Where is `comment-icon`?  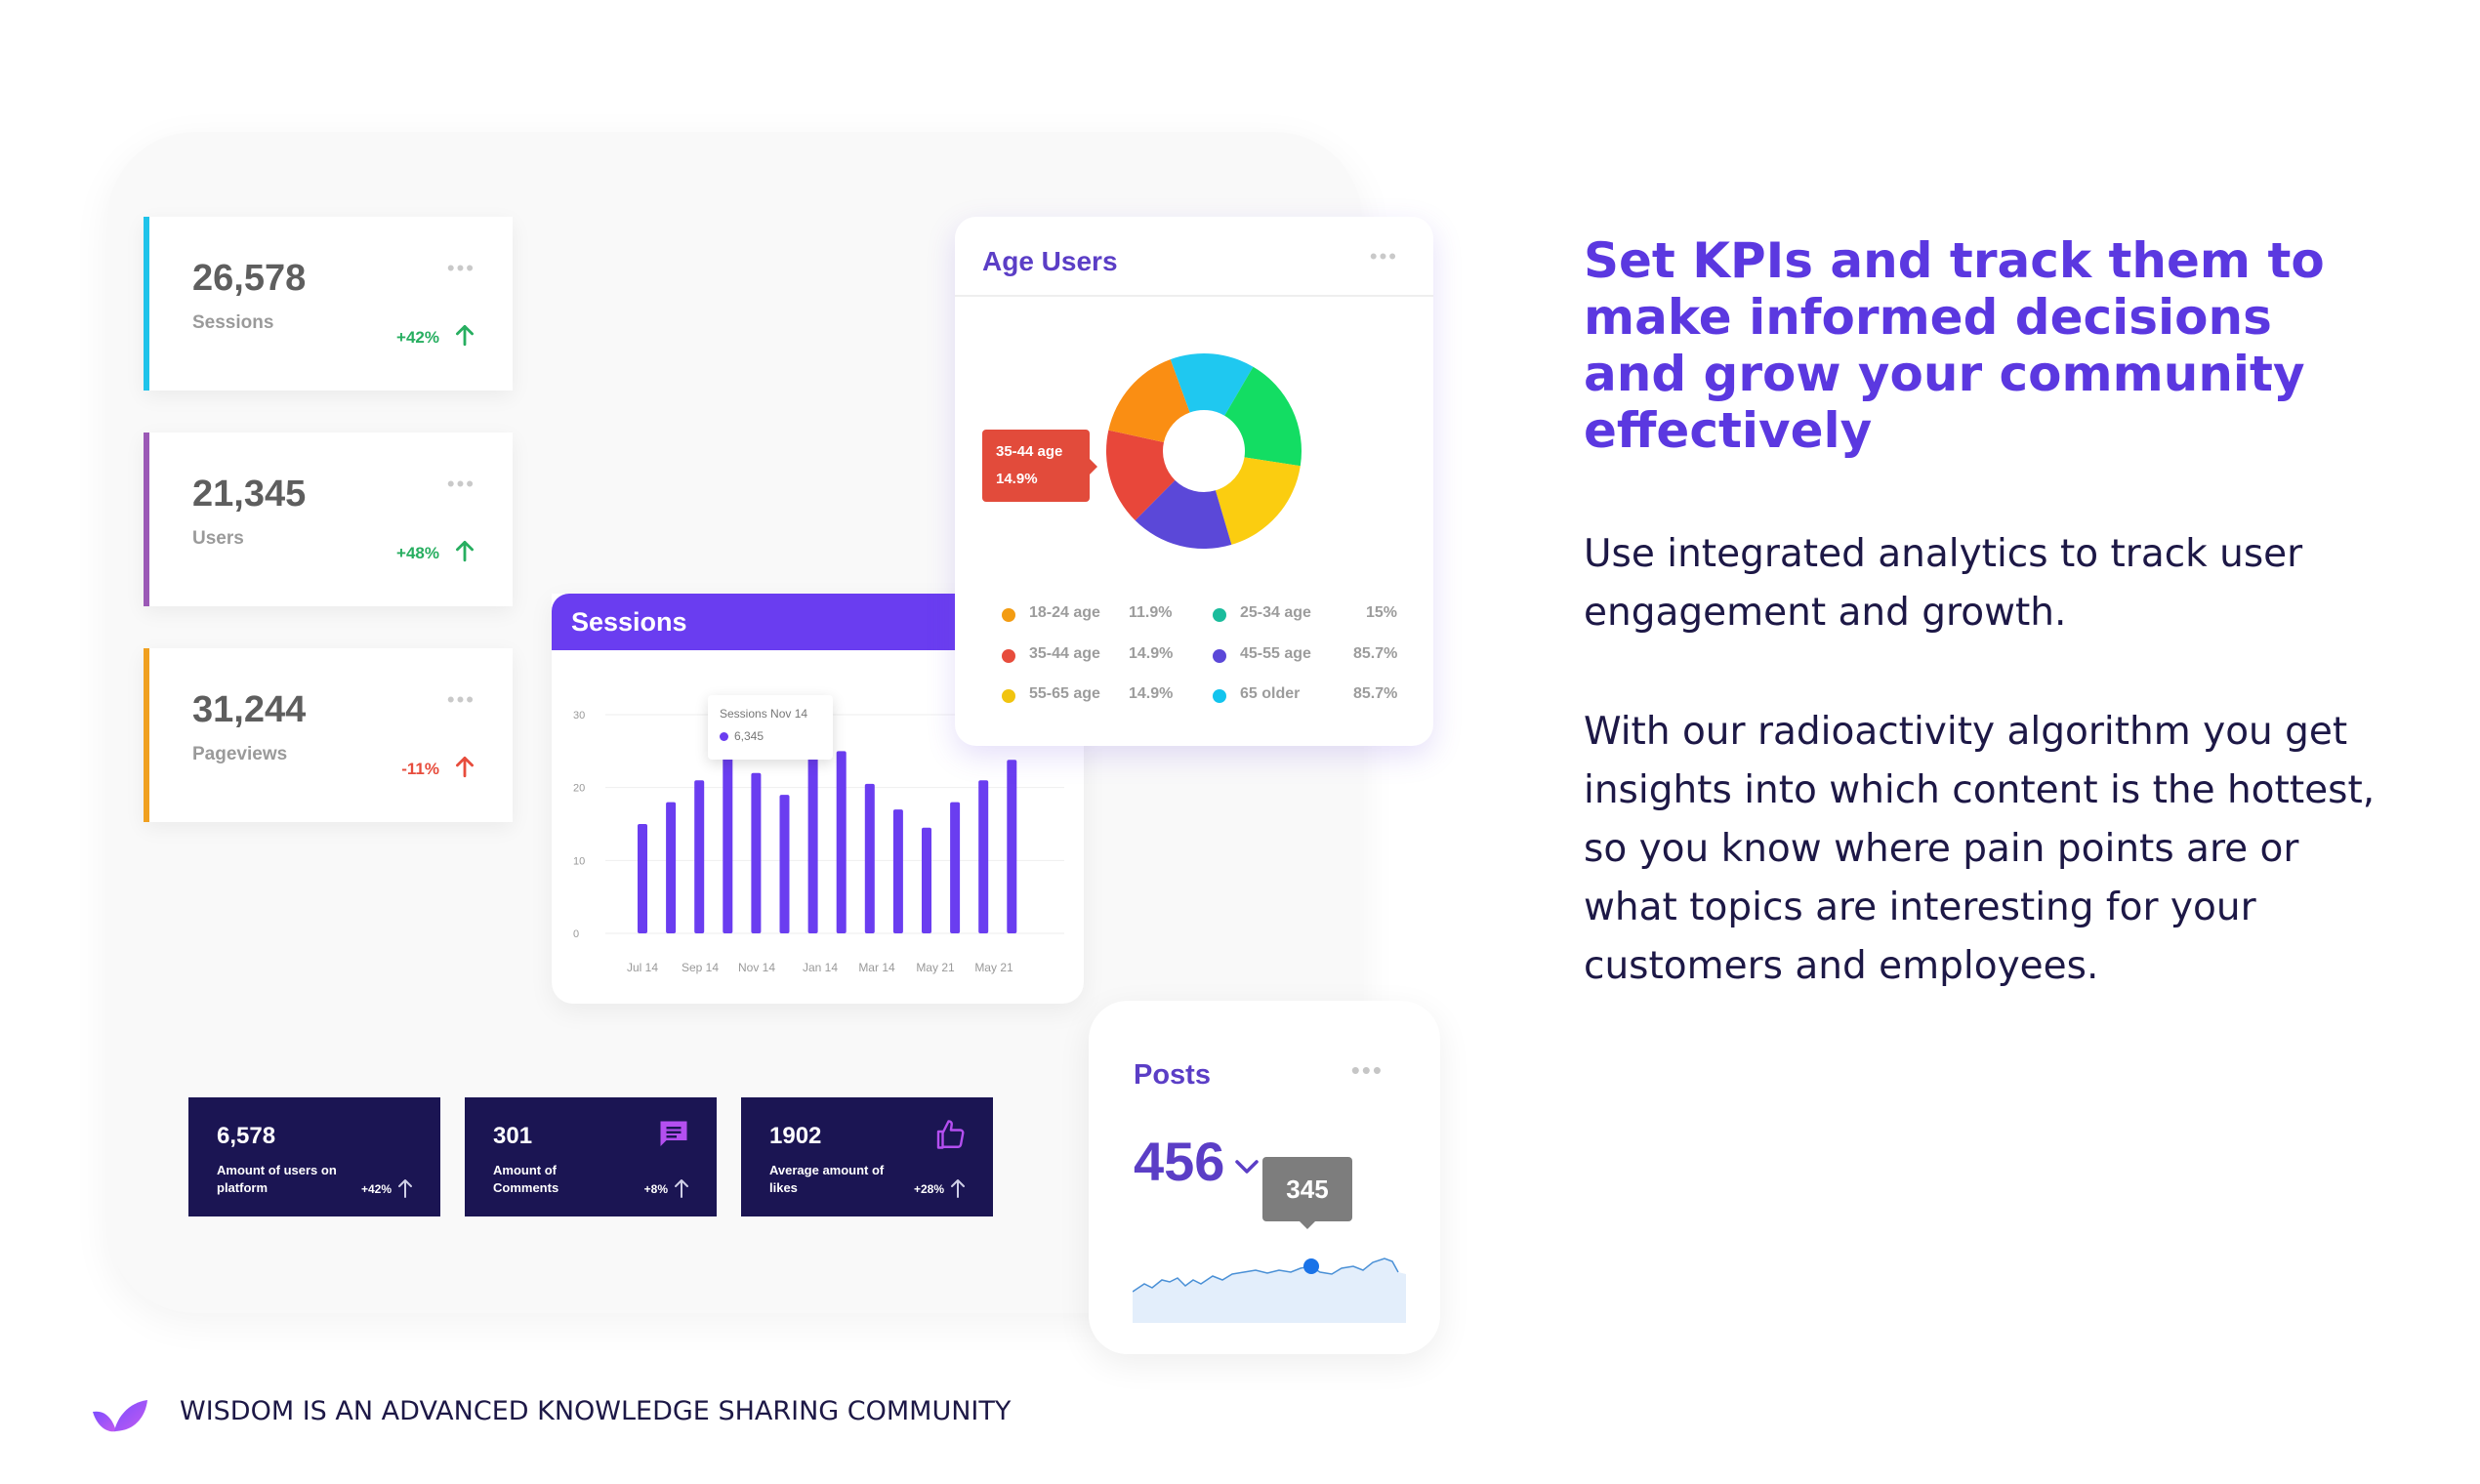 comment-icon is located at coordinates (673, 1133).